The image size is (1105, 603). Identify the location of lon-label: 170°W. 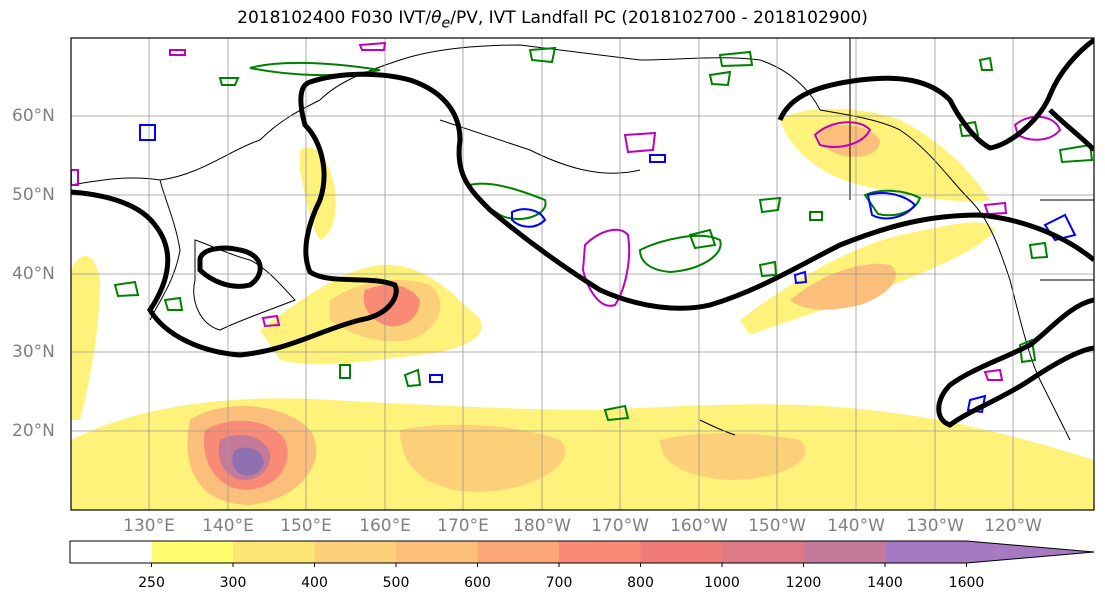
(620, 526).